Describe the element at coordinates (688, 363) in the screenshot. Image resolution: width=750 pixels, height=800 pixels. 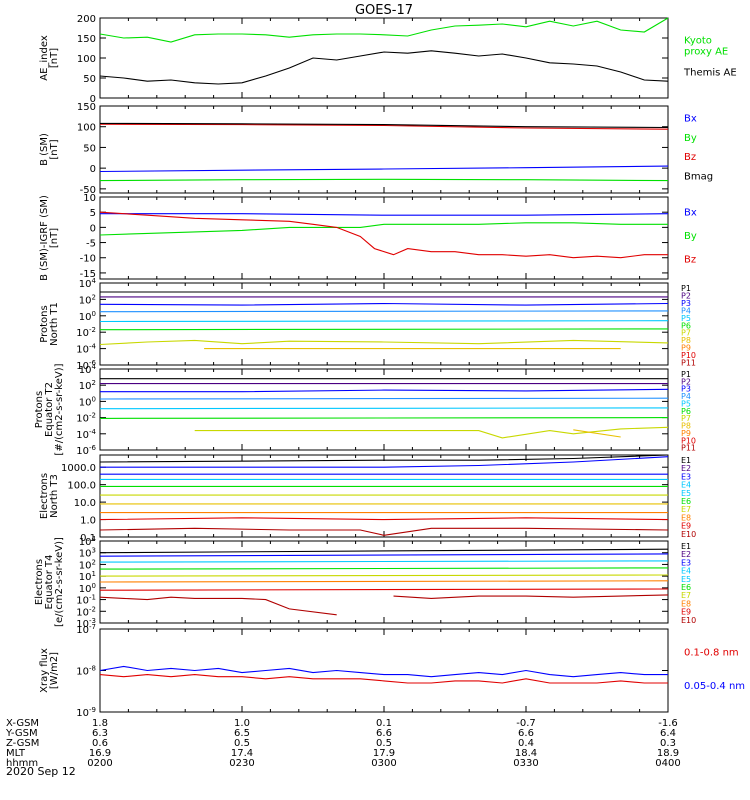
I see `legend-entry: P11` at that location.